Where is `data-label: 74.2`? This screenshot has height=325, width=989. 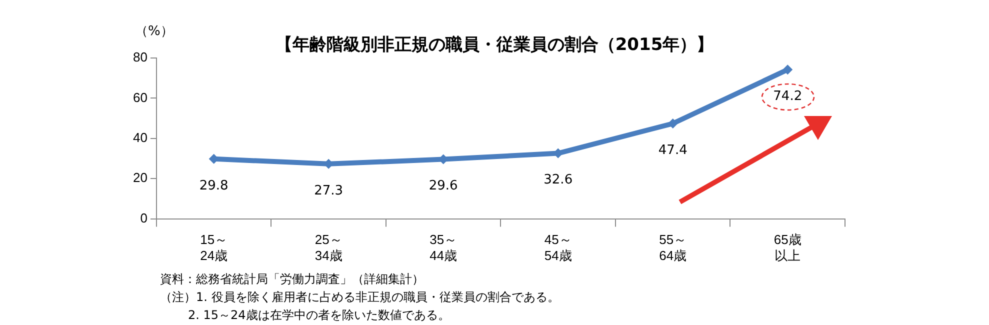 data-label: 74.2 is located at coordinates (787, 96).